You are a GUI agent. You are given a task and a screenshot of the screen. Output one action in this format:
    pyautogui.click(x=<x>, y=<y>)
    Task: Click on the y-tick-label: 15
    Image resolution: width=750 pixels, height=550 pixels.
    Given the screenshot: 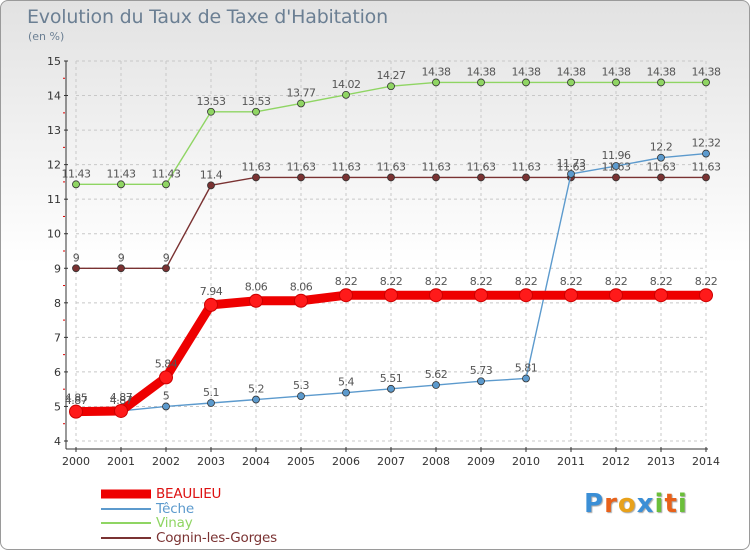 What is the action you would take?
    pyautogui.click(x=54, y=61)
    